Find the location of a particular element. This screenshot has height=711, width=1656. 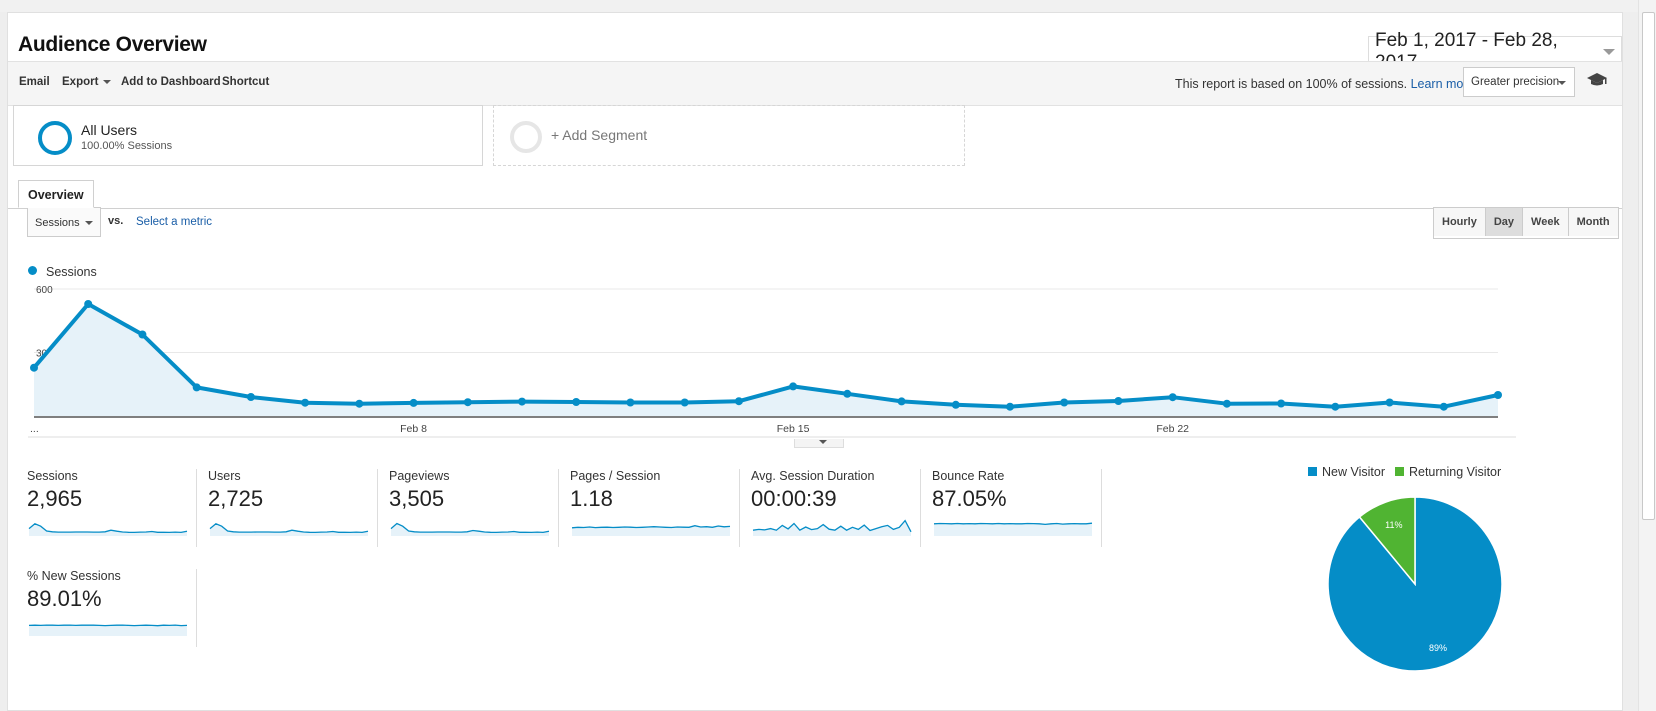

vs-label: vs. is located at coordinates (116, 221).